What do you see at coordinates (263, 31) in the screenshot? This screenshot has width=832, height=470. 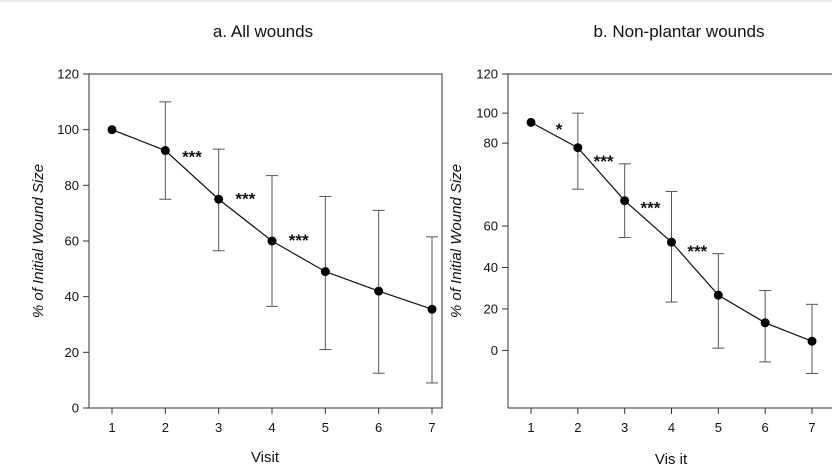 I see `panel-a-title: a. All wounds` at bounding box center [263, 31].